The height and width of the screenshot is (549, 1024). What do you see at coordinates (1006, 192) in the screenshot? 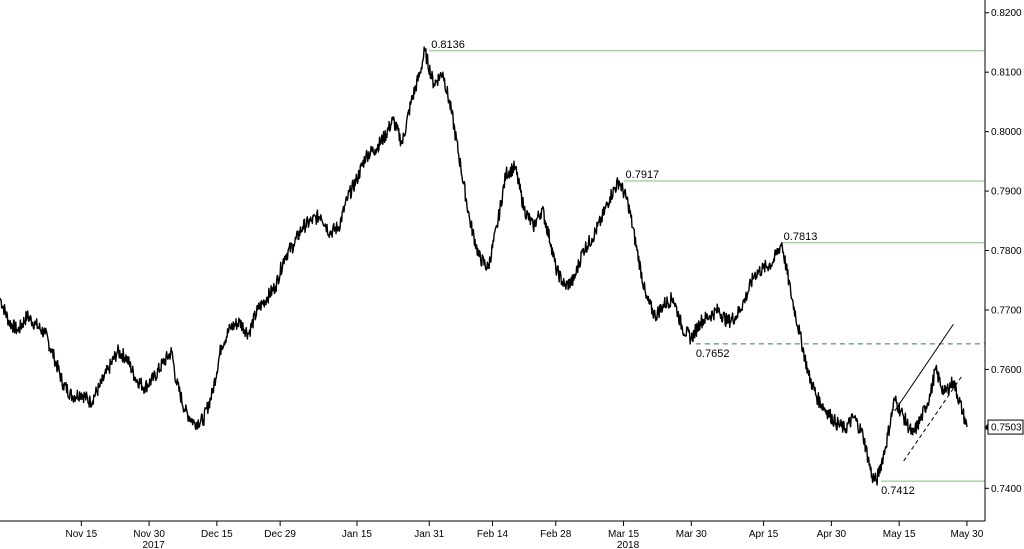
I see `y-tick-label-5: 0.7900` at bounding box center [1006, 192].